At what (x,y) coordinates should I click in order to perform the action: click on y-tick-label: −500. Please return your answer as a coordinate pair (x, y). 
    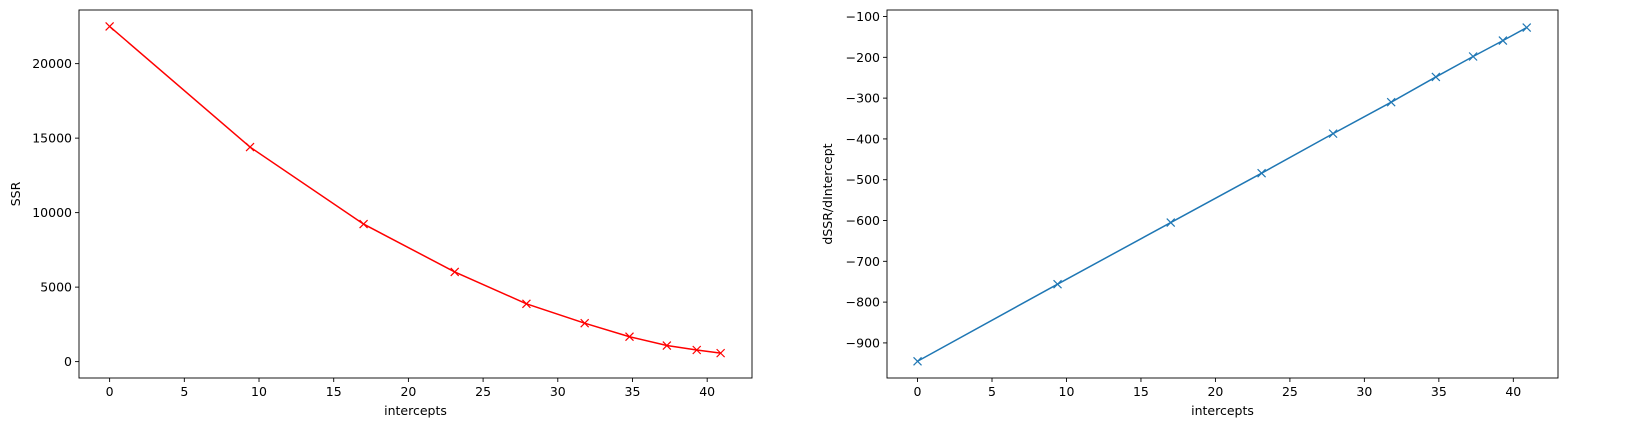
    Looking at the image, I should click on (863, 179).